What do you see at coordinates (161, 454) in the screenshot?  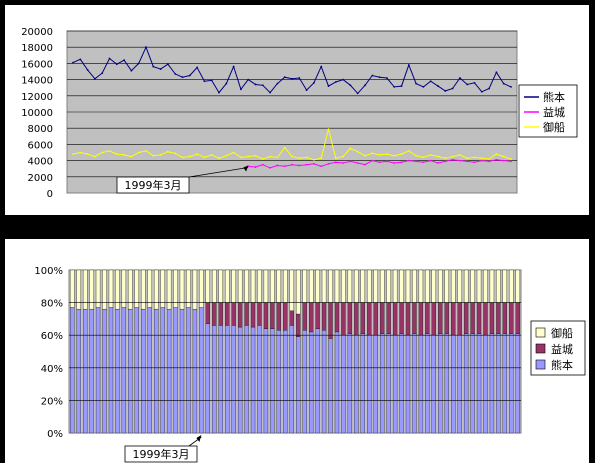 I see `callout-box` at bounding box center [161, 454].